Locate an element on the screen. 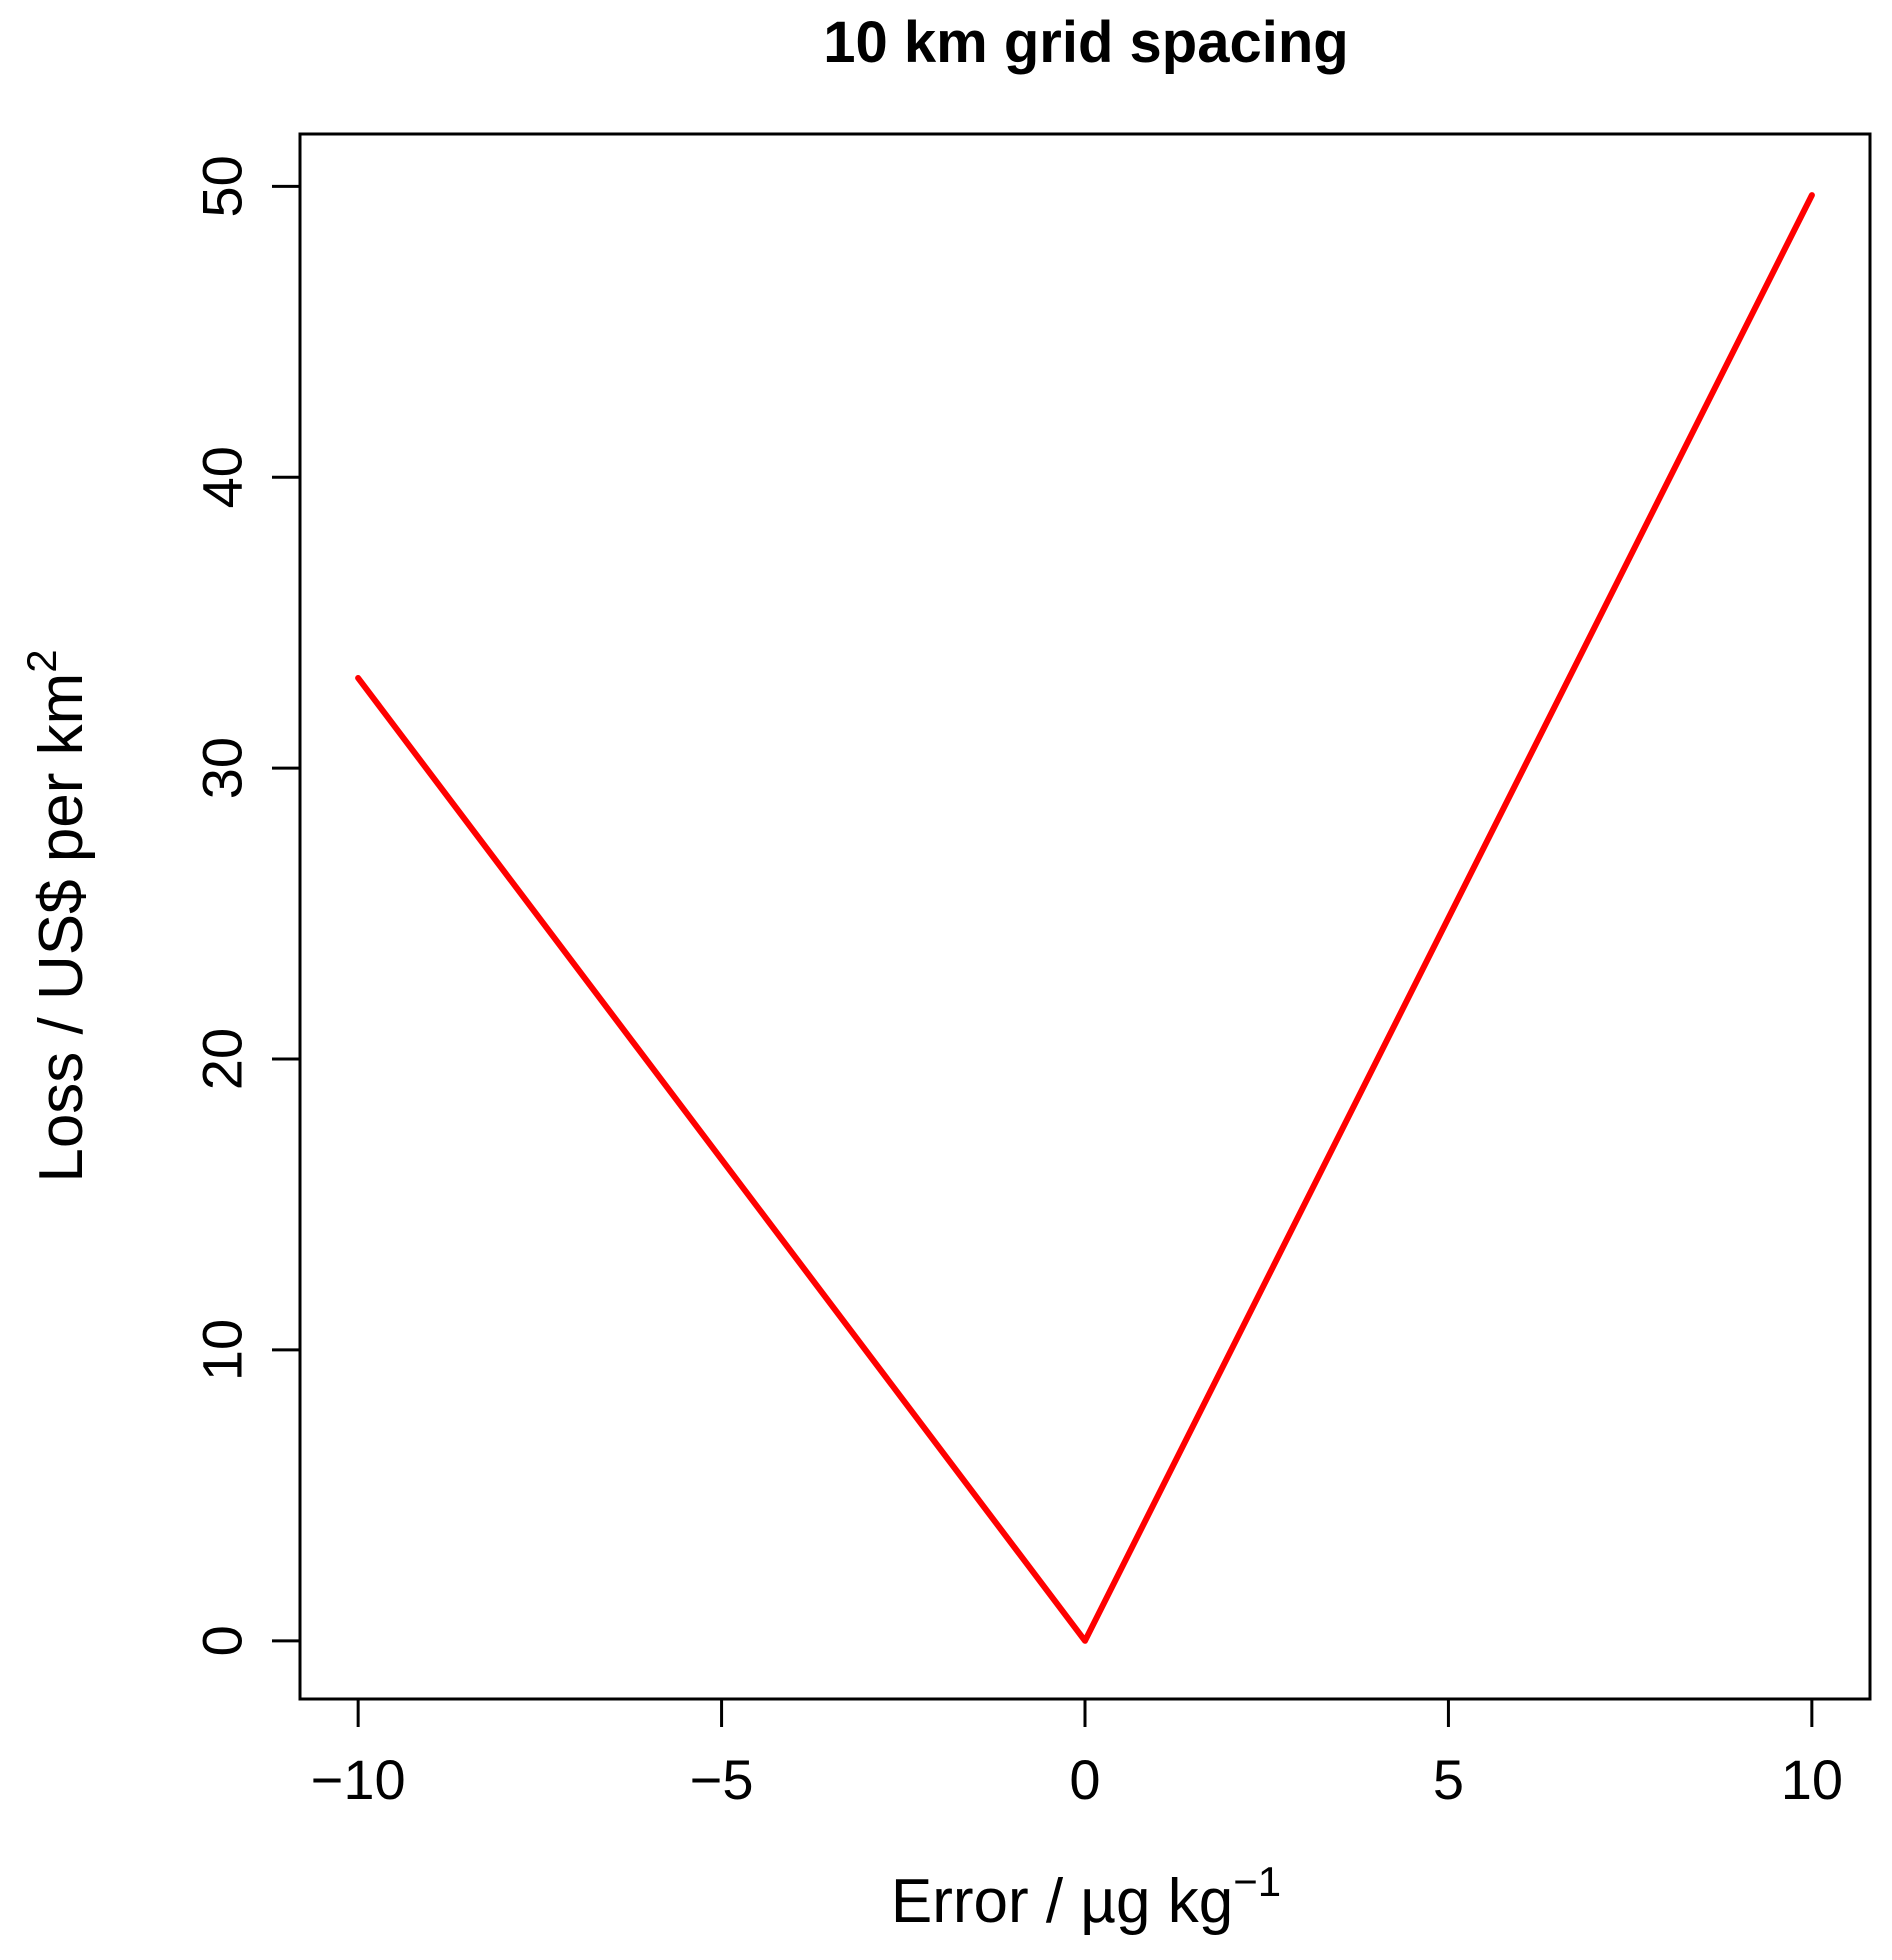 The image size is (1892, 1960). x-tick-label: 0 is located at coordinates (1084, 1779).